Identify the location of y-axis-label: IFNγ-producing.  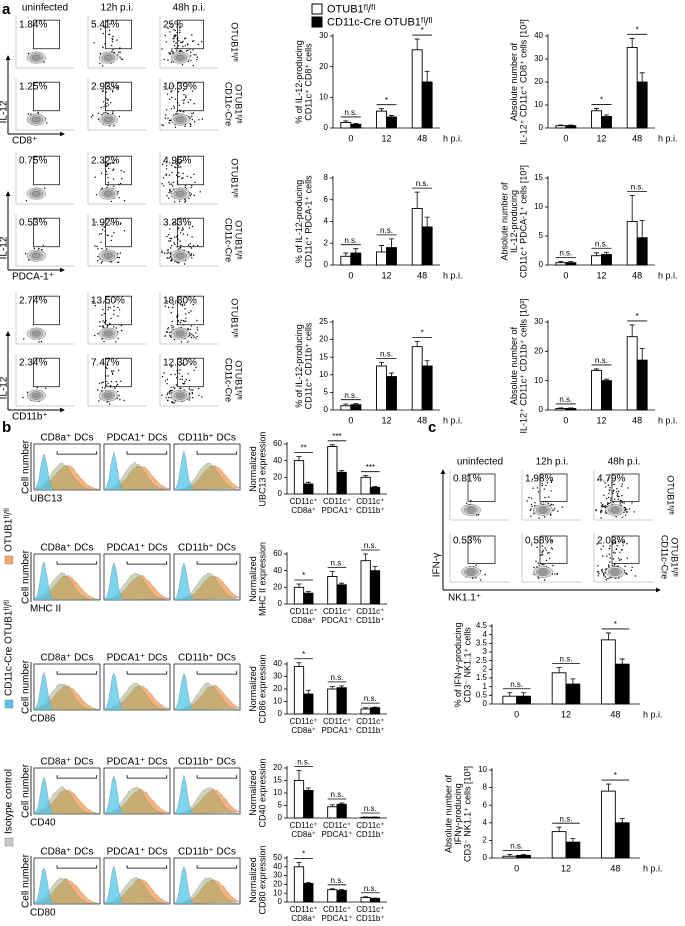
(458, 814).